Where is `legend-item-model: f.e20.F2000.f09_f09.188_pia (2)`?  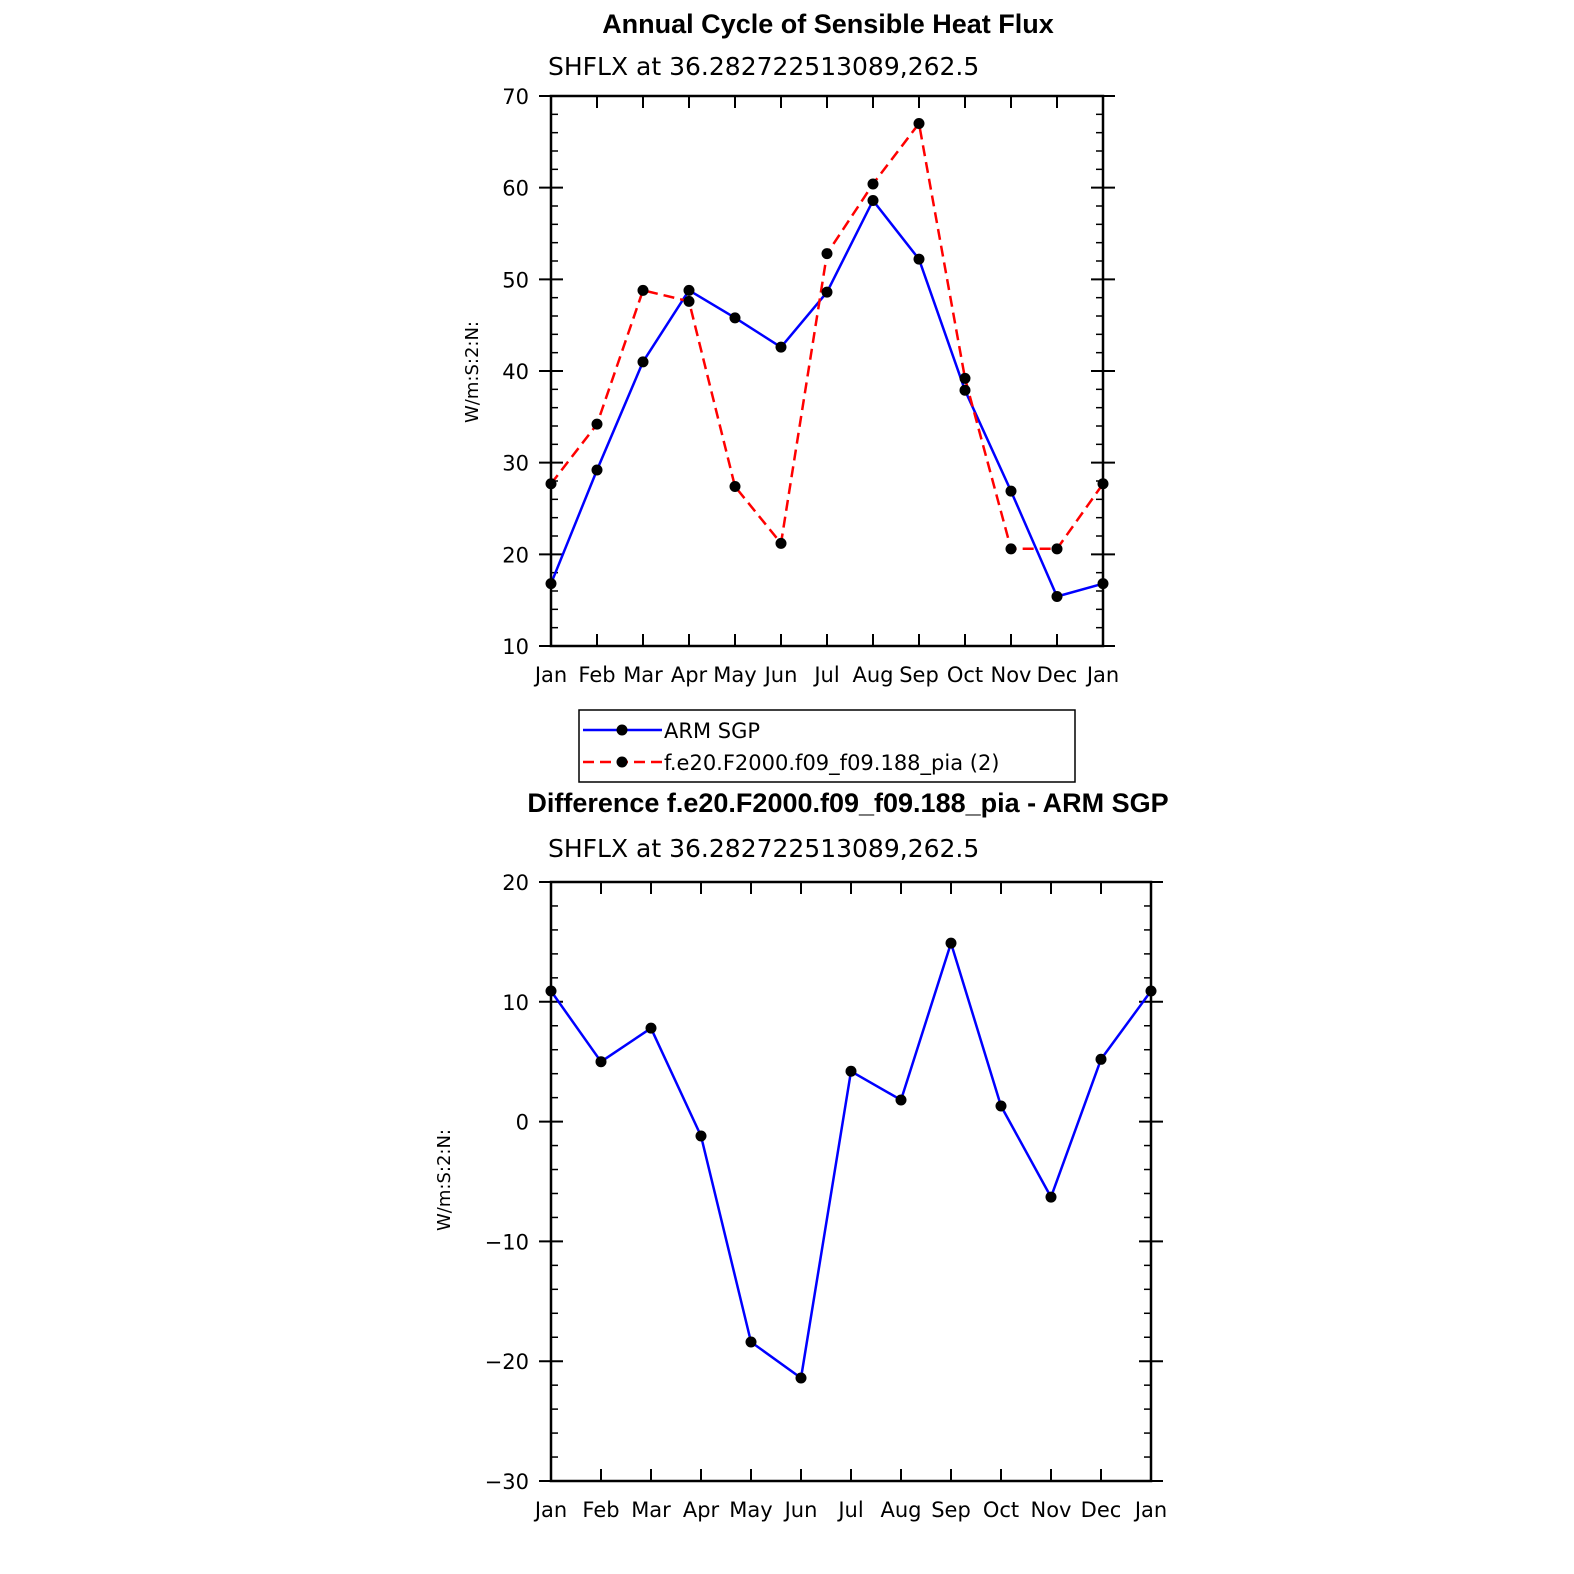 legend-item-model: f.e20.F2000.f09_f09.188_pia (2) is located at coordinates (791, 763).